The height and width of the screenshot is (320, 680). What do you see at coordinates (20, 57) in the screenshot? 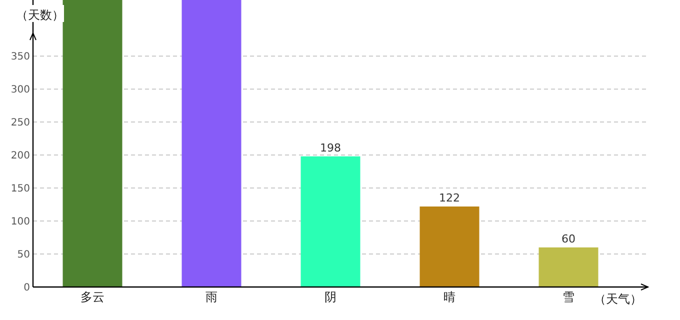
I see `y-tick-label: 350` at bounding box center [20, 57].